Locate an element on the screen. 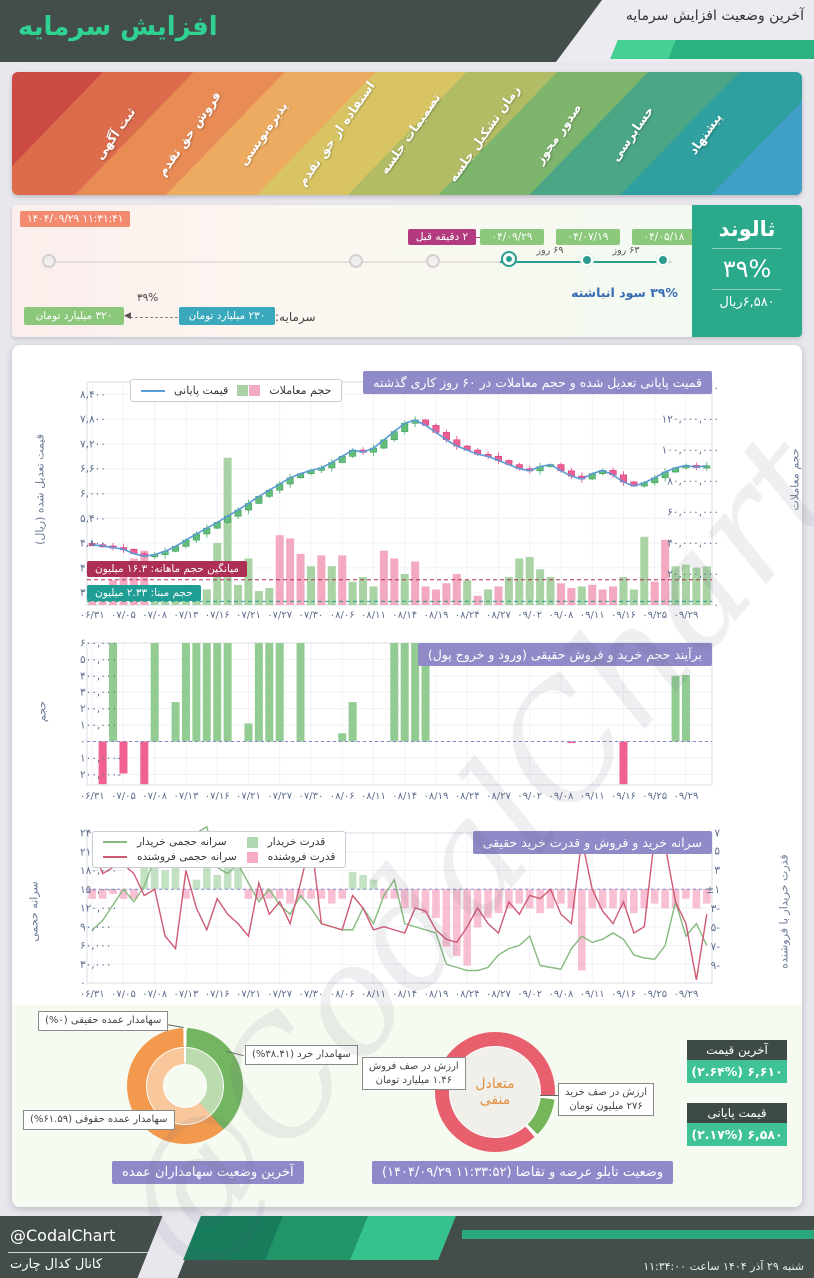 The height and width of the screenshot is (1278, 814). svg-text: ۱۵۰,۰۰۰ is located at coordinates (98, 890).